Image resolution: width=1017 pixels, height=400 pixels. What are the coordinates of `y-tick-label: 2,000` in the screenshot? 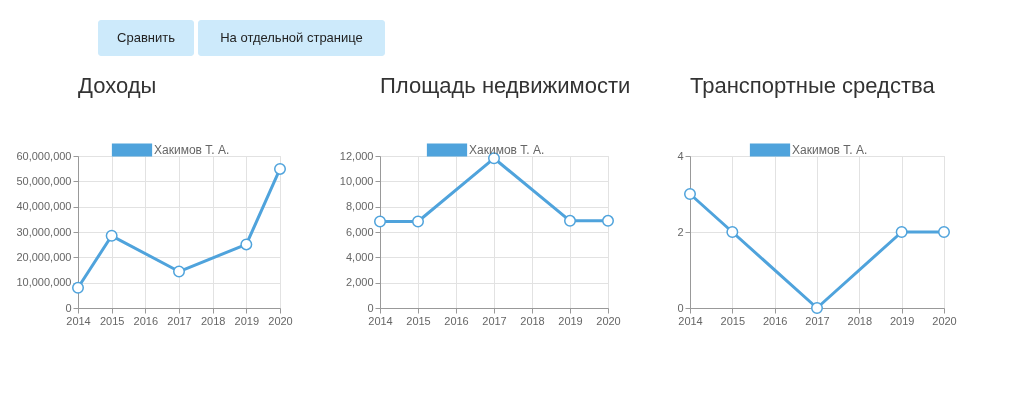 It's located at (359, 282).